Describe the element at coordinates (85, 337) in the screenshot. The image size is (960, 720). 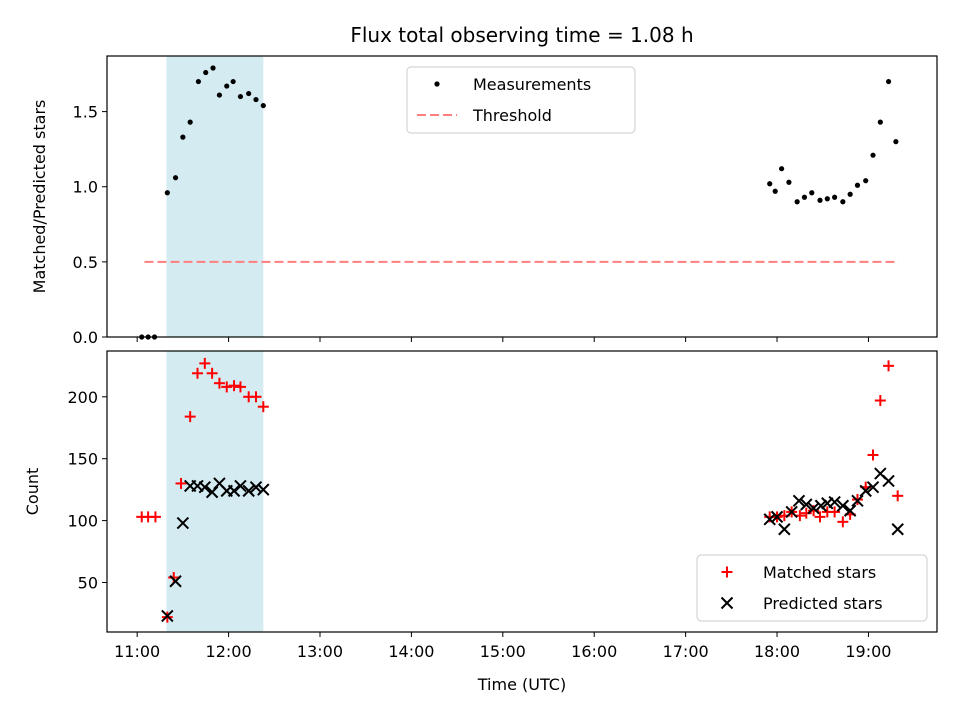
I see `y-tick-label: 0.0` at that location.